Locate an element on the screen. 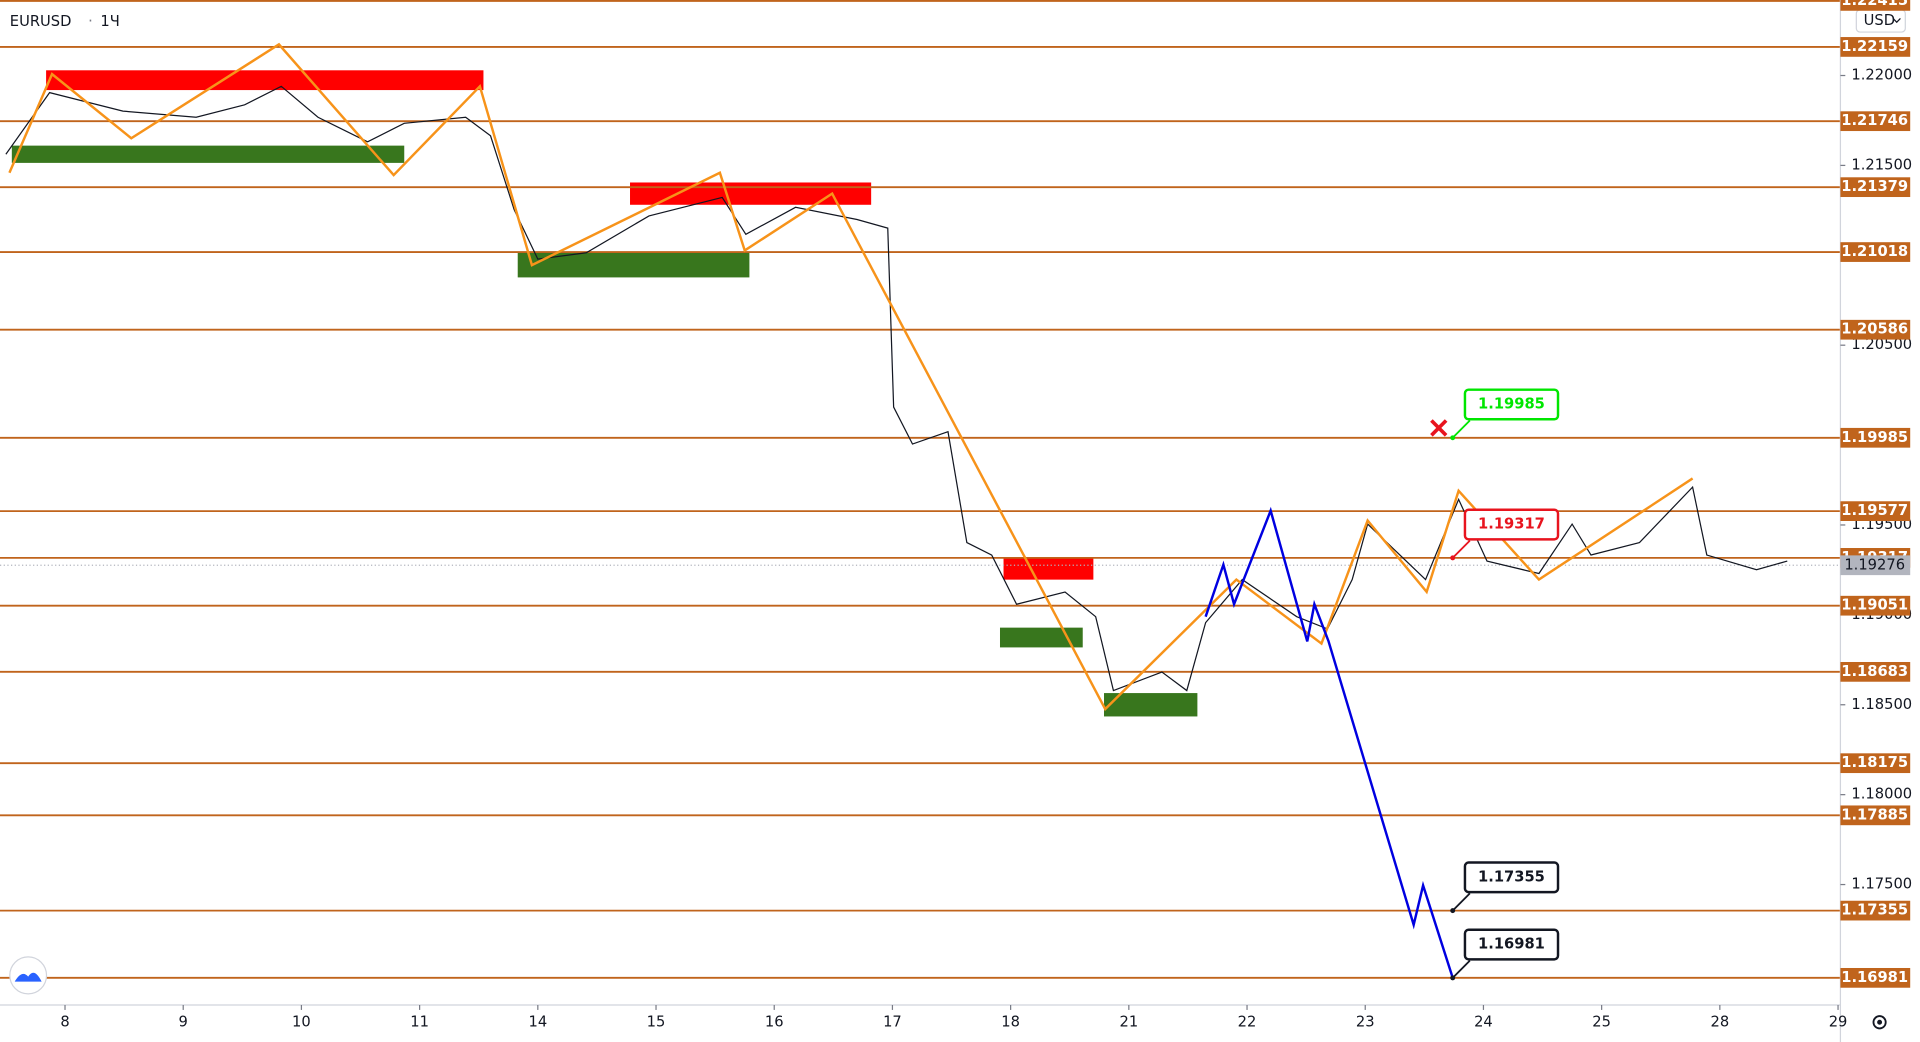  x-tick-label: 22 is located at coordinates (1247, 1021).